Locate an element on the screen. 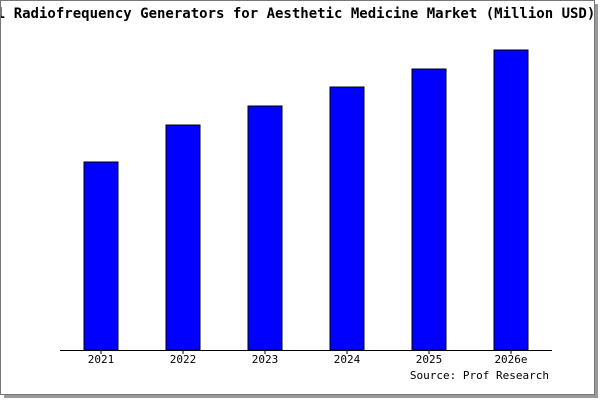 This screenshot has width=600, height=400. x-tick-label: 2022 is located at coordinates (183, 359).